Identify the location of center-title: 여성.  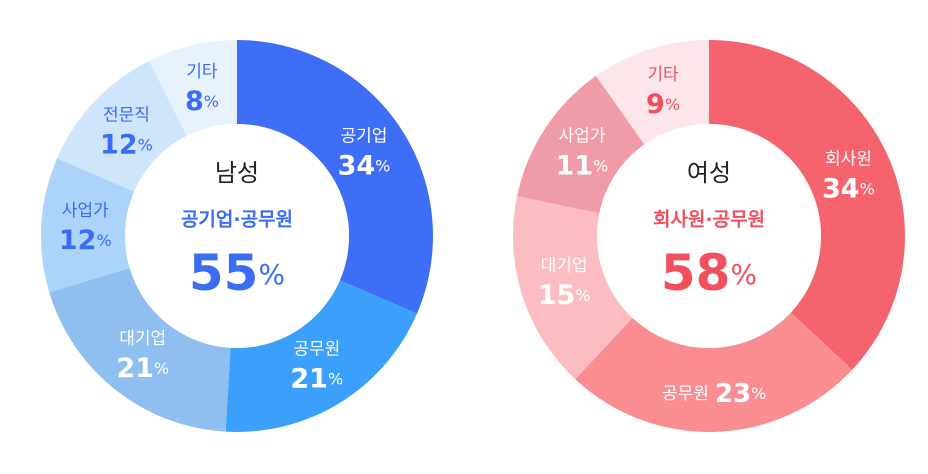
(709, 173).